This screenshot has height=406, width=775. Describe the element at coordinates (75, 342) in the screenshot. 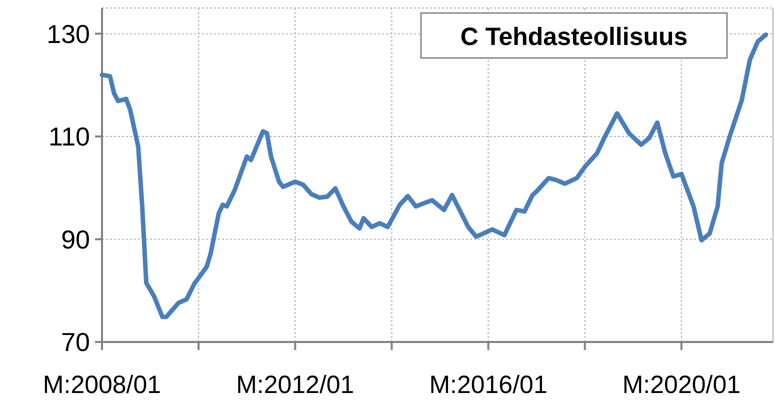

I see `y-tick-label: 70` at that location.